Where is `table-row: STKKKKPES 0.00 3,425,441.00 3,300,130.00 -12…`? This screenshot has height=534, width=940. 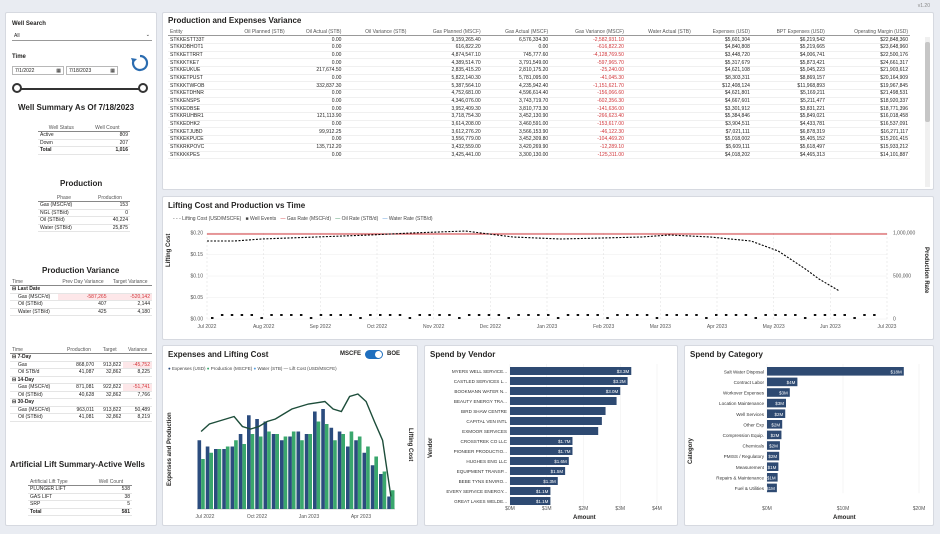 table-row: STKKKKPES 0.00 3,425,441.00 3,300,130.00 -12… is located at coordinates (539, 155).